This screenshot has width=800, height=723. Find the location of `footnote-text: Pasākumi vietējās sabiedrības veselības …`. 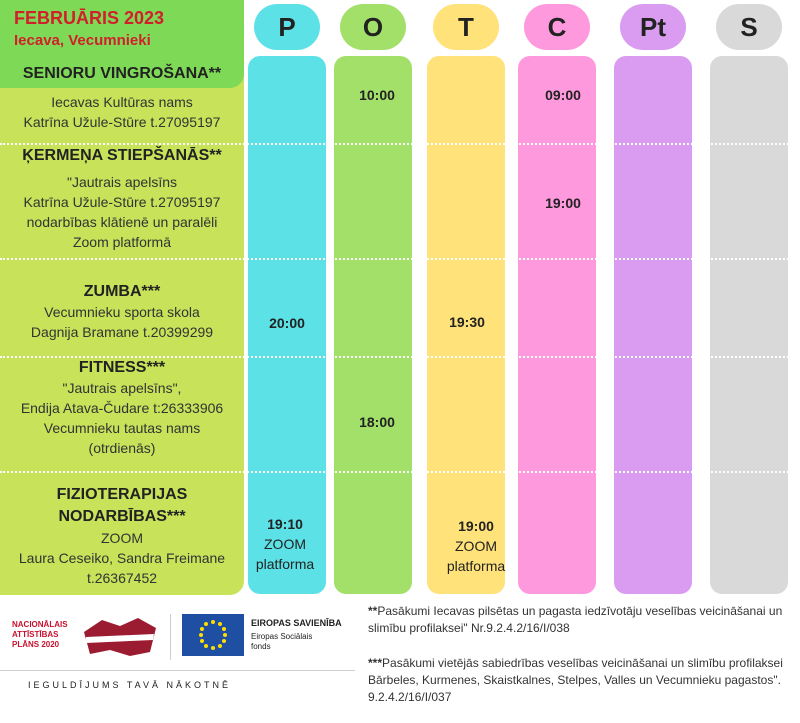

footnote-text: Pasākumi vietējās sabiedrības veselības … is located at coordinates (575, 680).